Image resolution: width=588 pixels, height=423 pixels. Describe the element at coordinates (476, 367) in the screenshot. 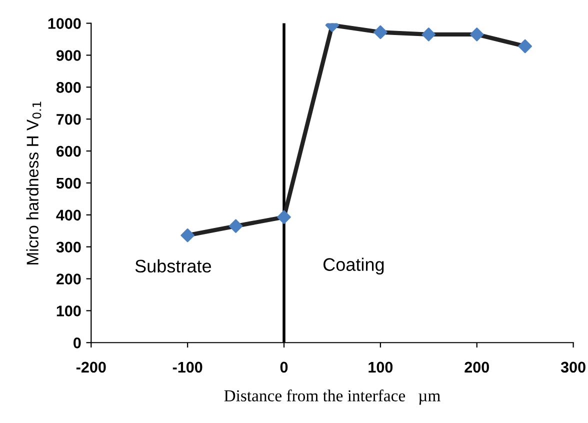

I see `x-tick-label: 200` at that location.